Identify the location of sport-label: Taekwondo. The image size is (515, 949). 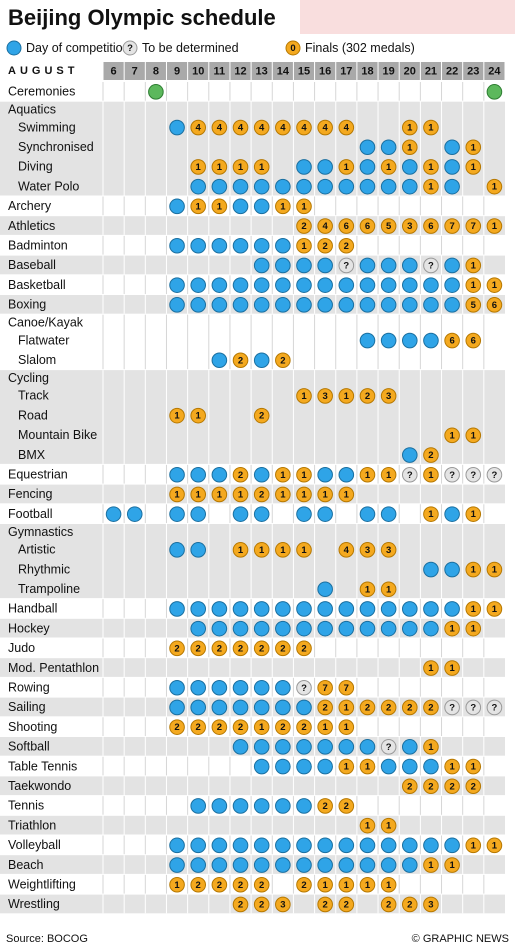
(39, 786).